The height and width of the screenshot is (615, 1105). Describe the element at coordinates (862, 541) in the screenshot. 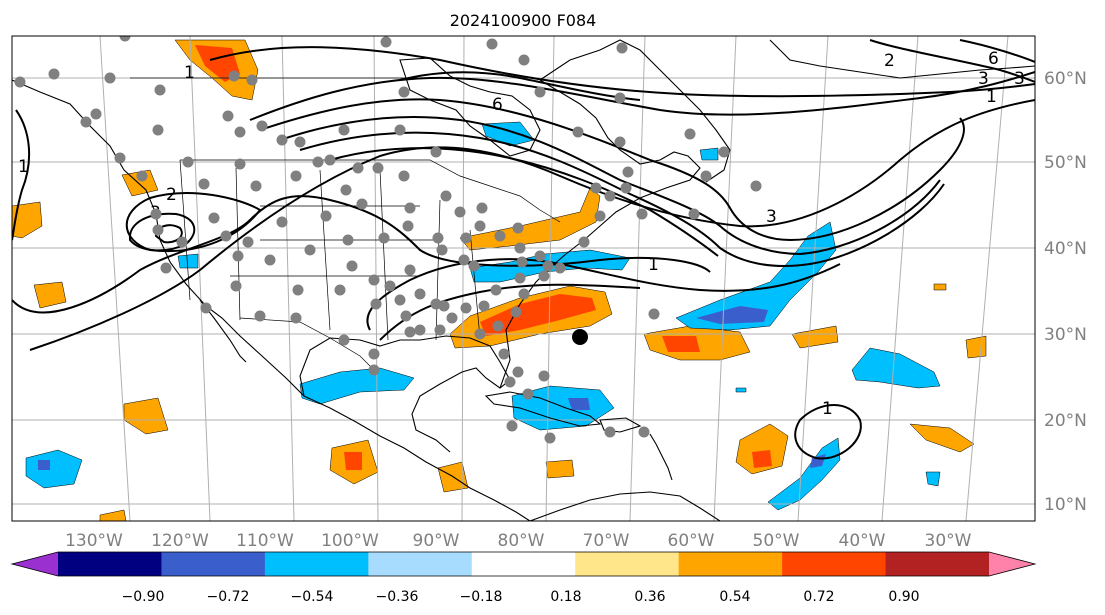

I see `lon-label: 40°W` at that location.